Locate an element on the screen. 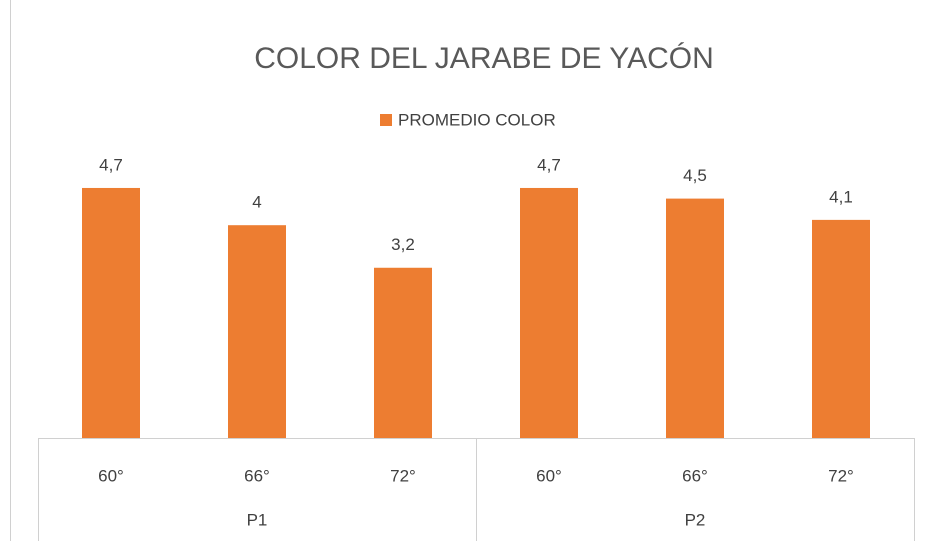 The width and height of the screenshot is (929, 541). group-label: P2 is located at coordinates (695, 519).